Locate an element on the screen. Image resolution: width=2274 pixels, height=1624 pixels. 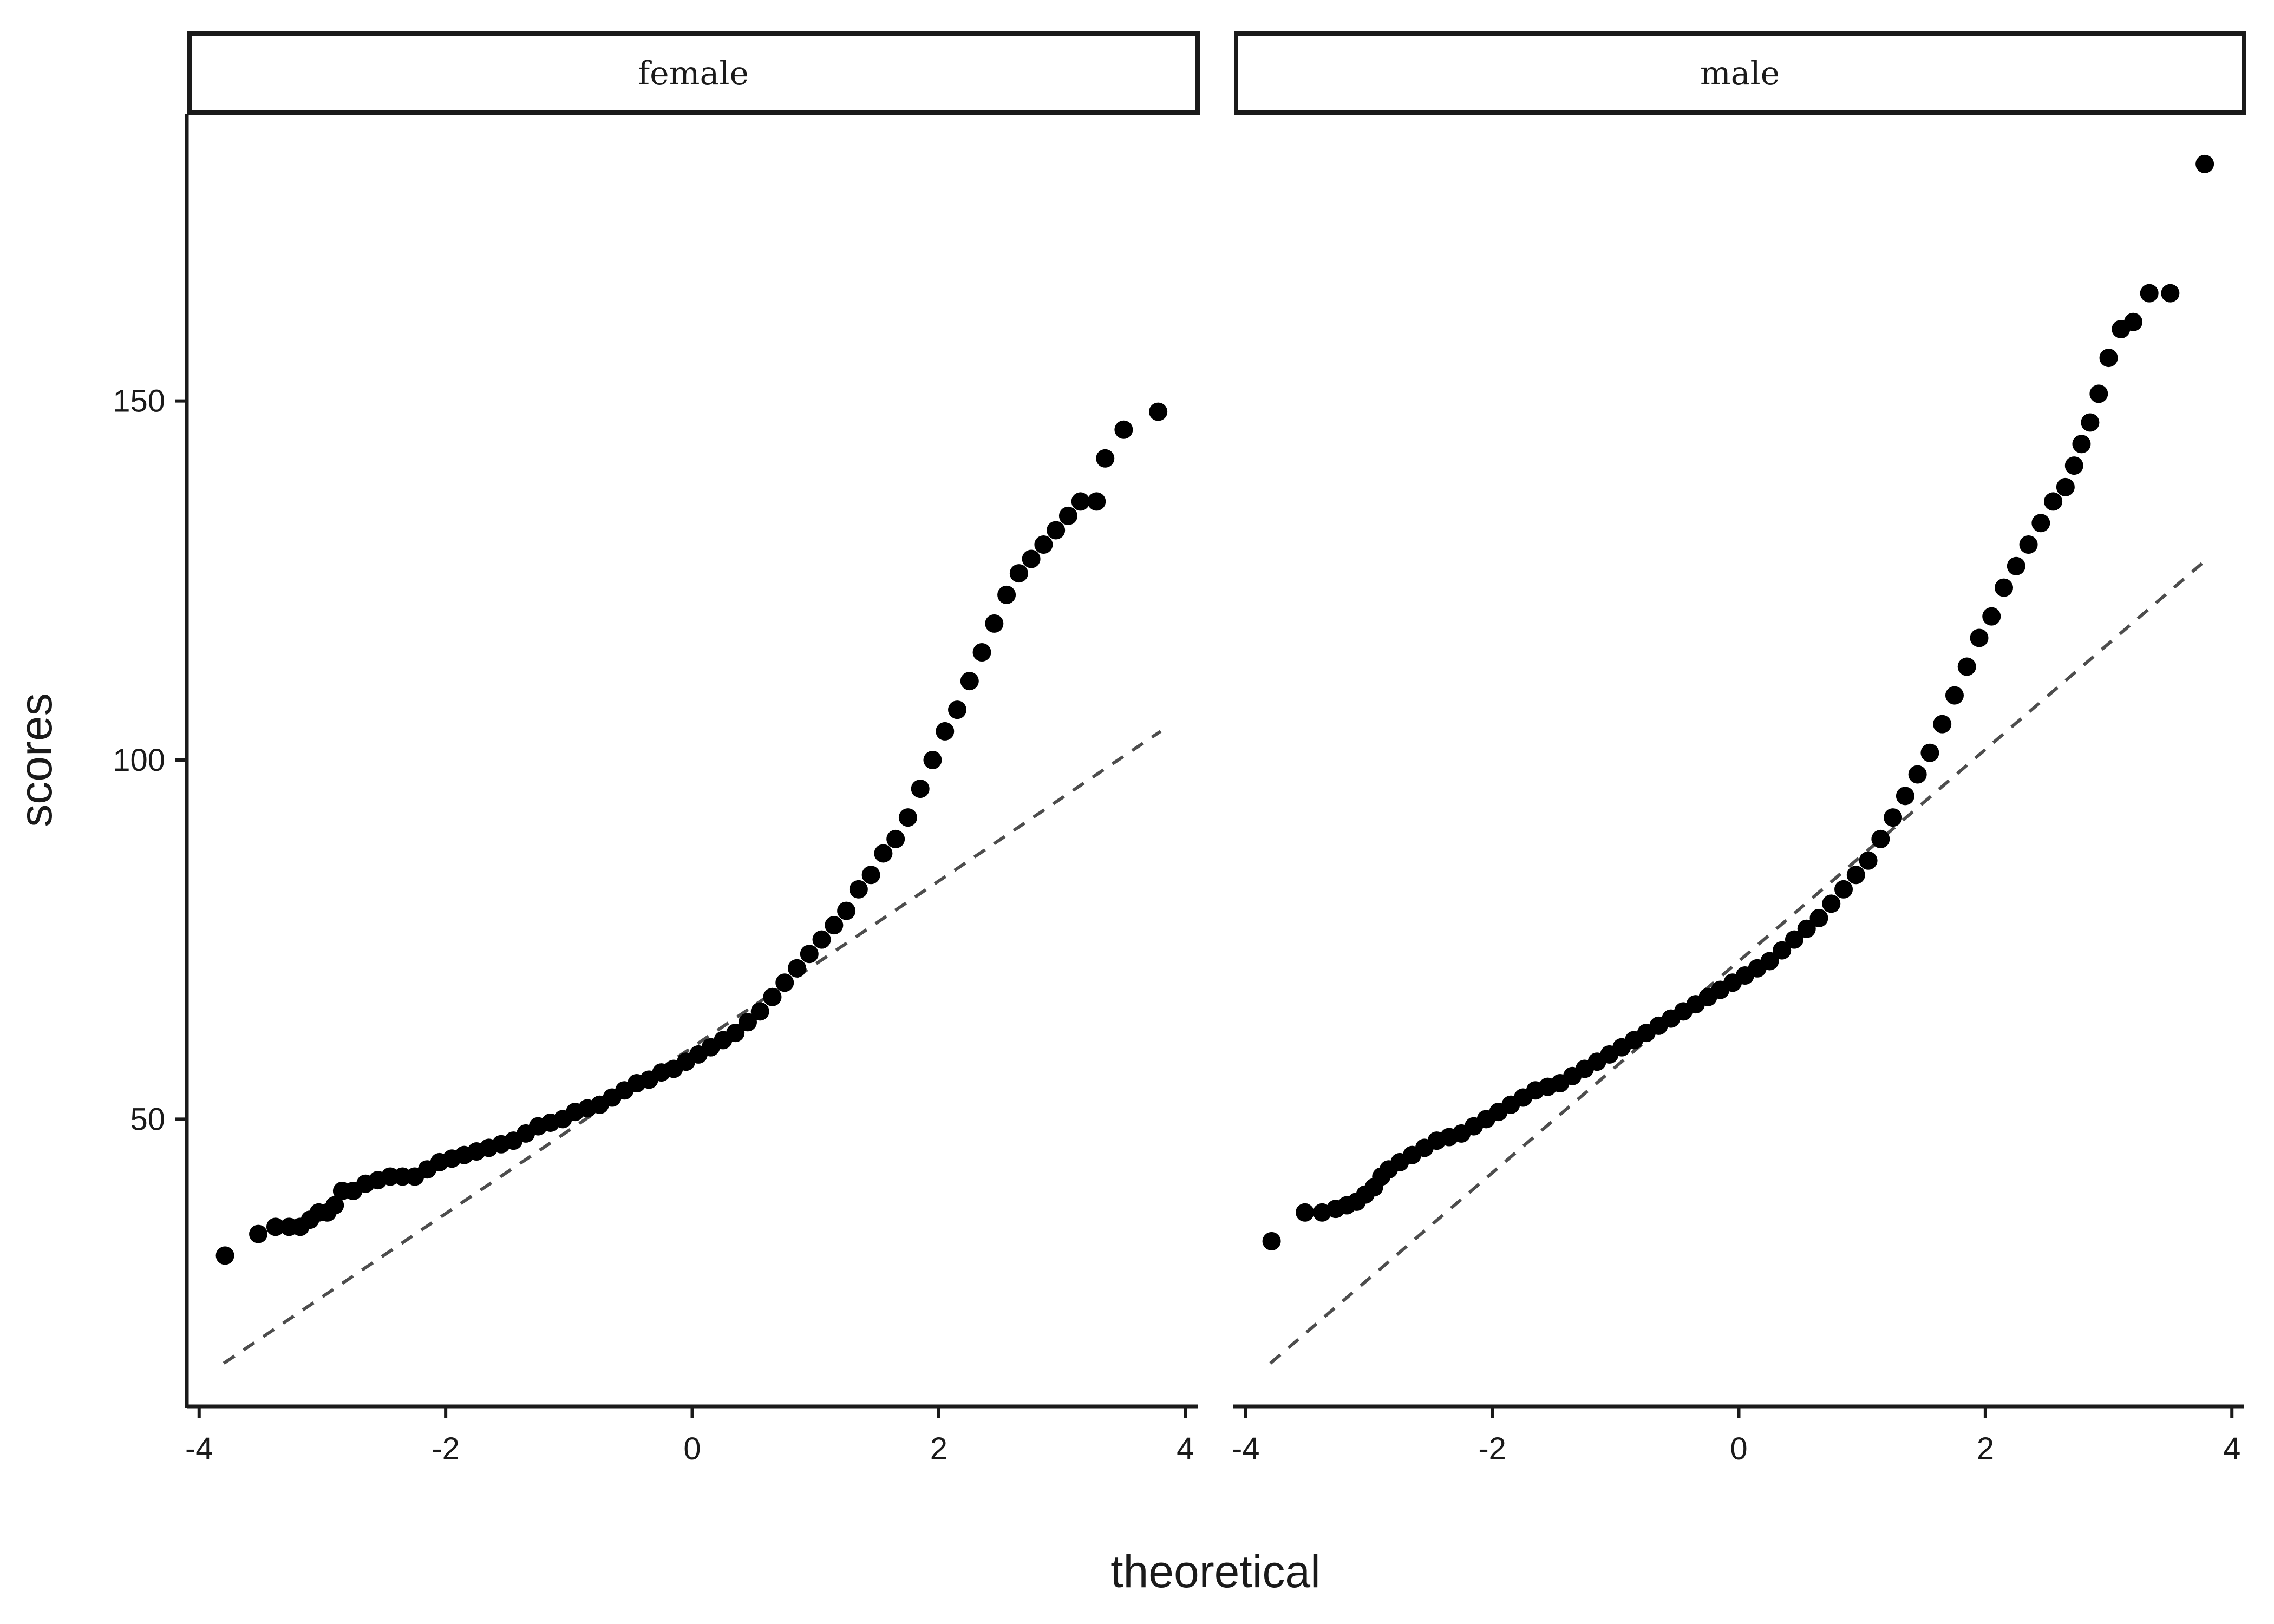
y-tick-label-50: 50 is located at coordinates (148, 1120).